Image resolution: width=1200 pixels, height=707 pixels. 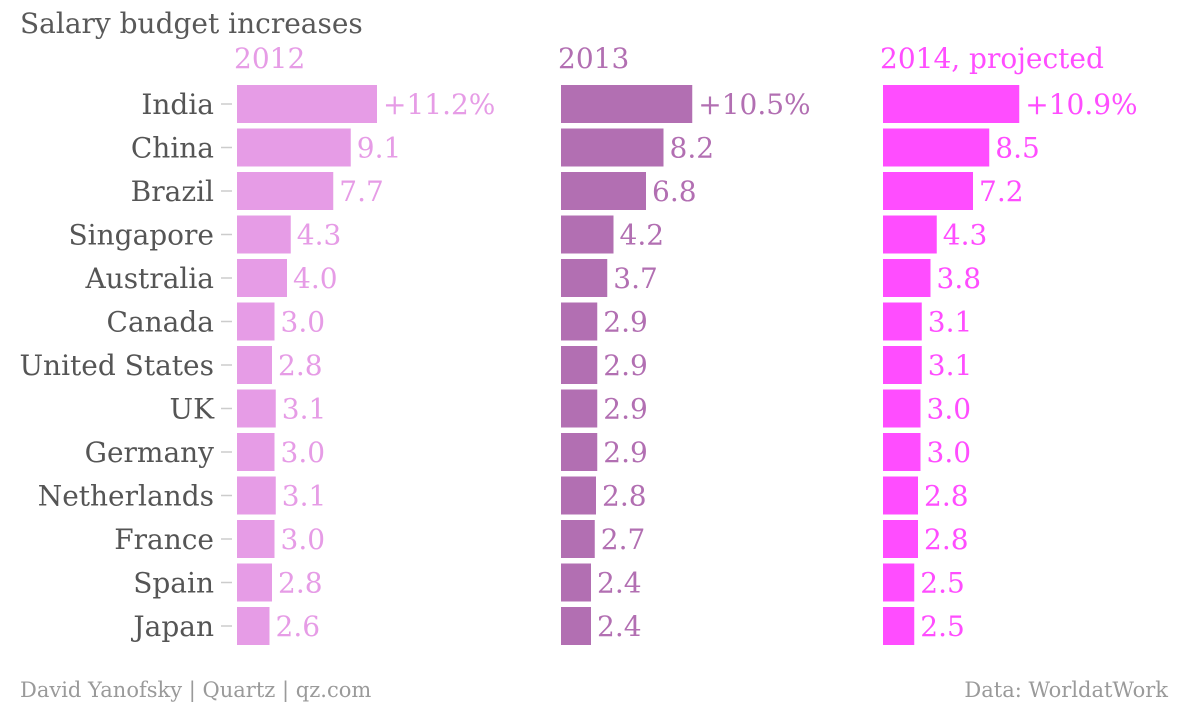 I want to click on category-label: India, so click(x=177, y=104).